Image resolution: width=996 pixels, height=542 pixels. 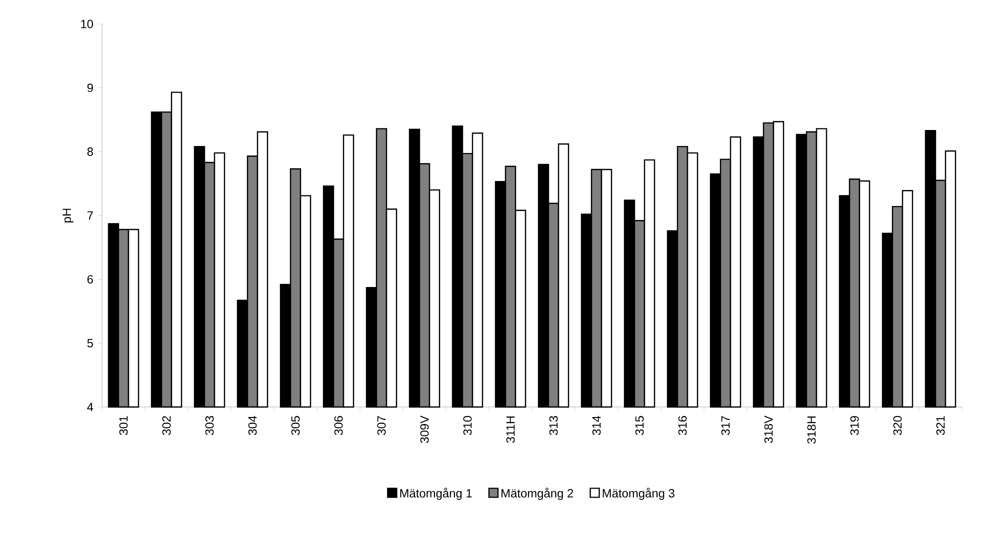 I want to click on x-tick-label: 305, so click(x=295, y=425).